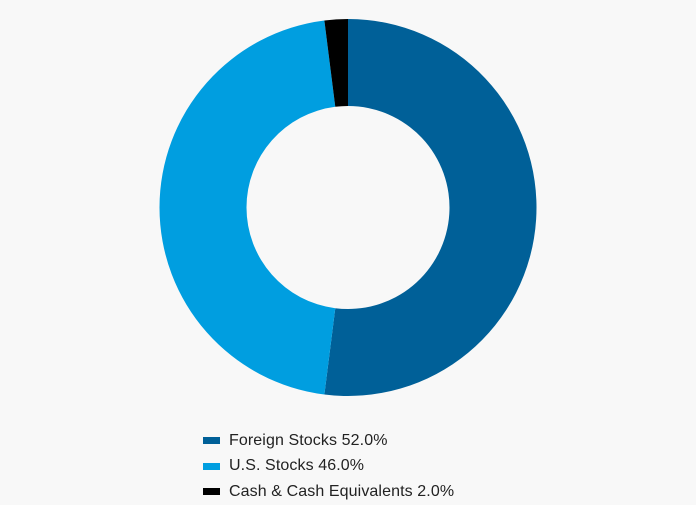 The image size is (696, 505). What do you see at coordinates (342, 491) in the screenshot?
I see `legend-label-cash: Cash & Cash Equivalents 2.0%` at bounding box center [342, 491].